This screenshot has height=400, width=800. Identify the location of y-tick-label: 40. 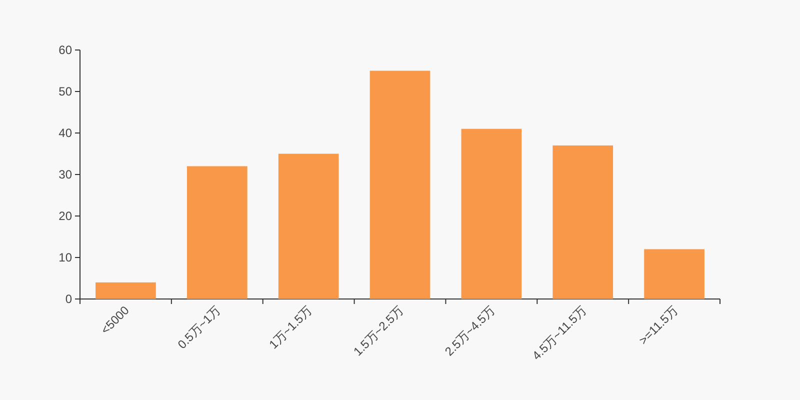
(65, 133).